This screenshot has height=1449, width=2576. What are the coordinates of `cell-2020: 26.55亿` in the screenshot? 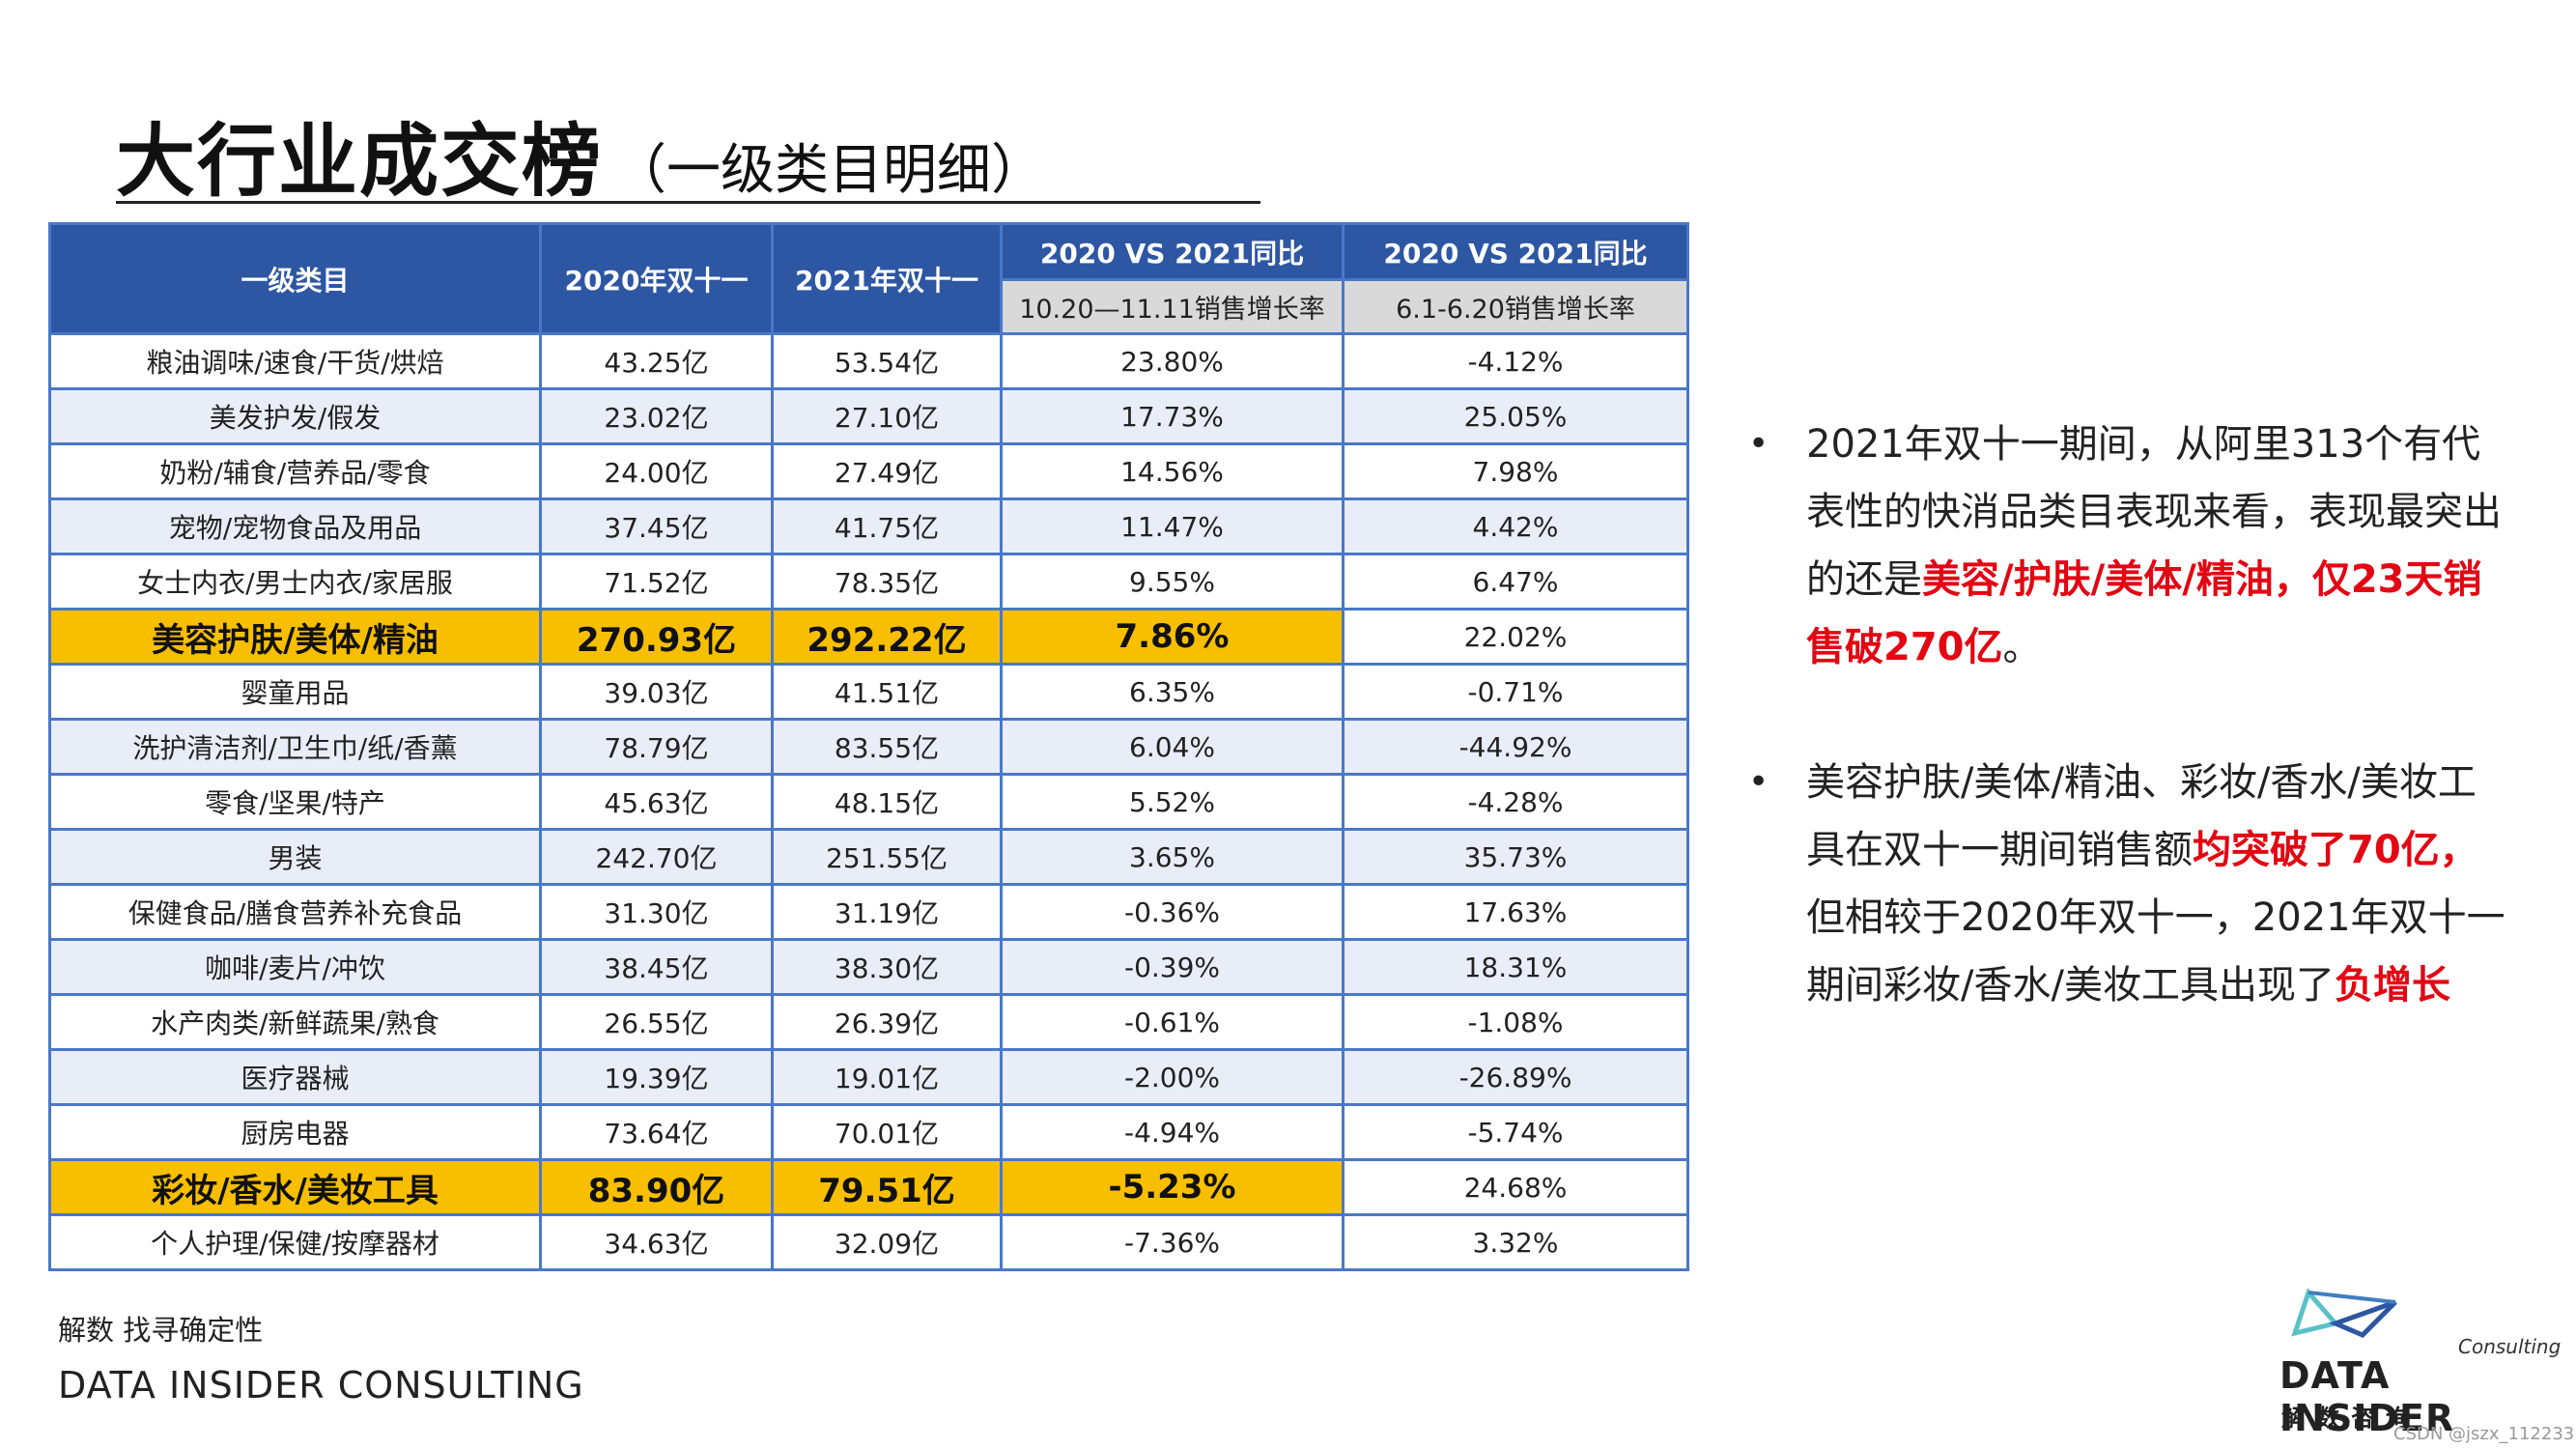 It's located at (656, 1022).